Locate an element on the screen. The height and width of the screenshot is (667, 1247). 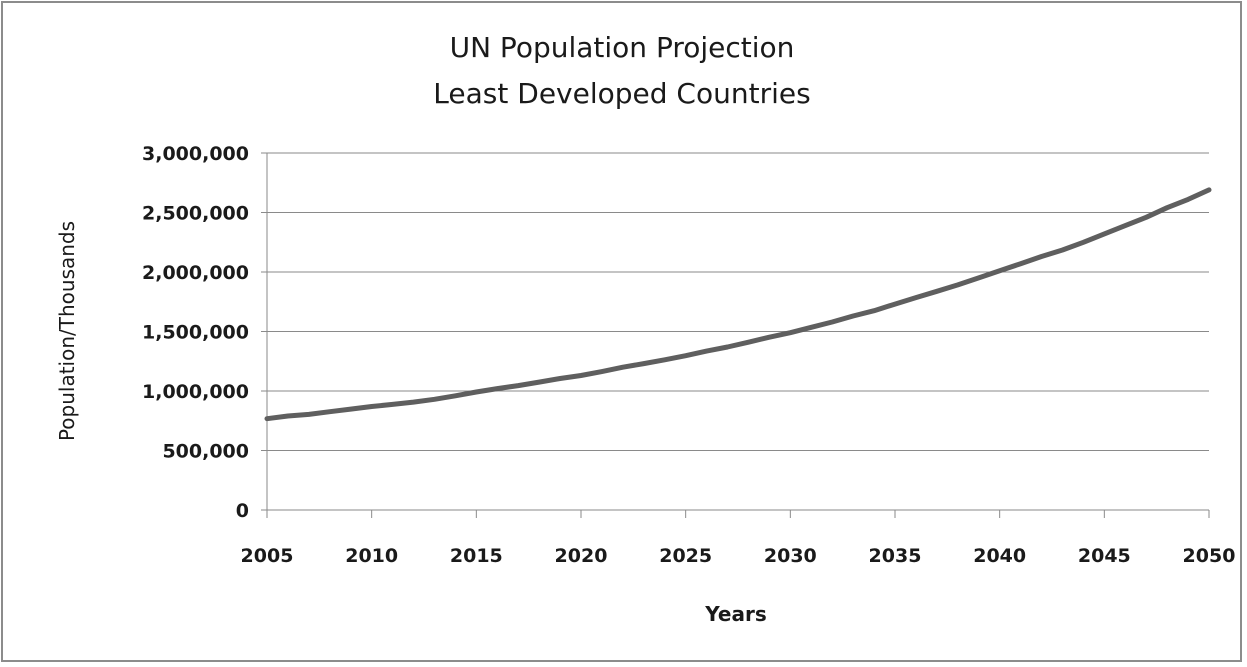
x-tick-label: 2010 is located at coordinates (371, 556).